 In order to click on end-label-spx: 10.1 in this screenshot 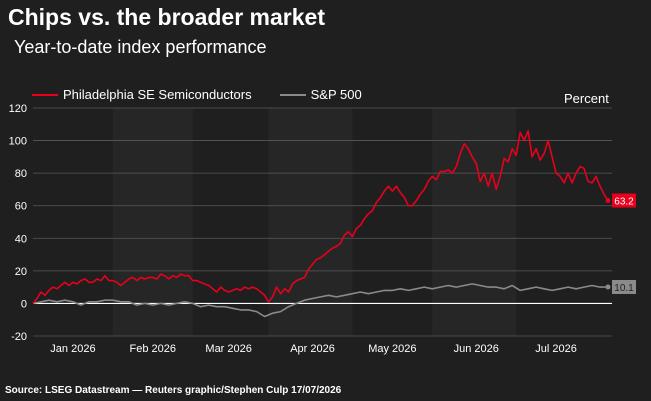, I will do `click(624, 288)`.